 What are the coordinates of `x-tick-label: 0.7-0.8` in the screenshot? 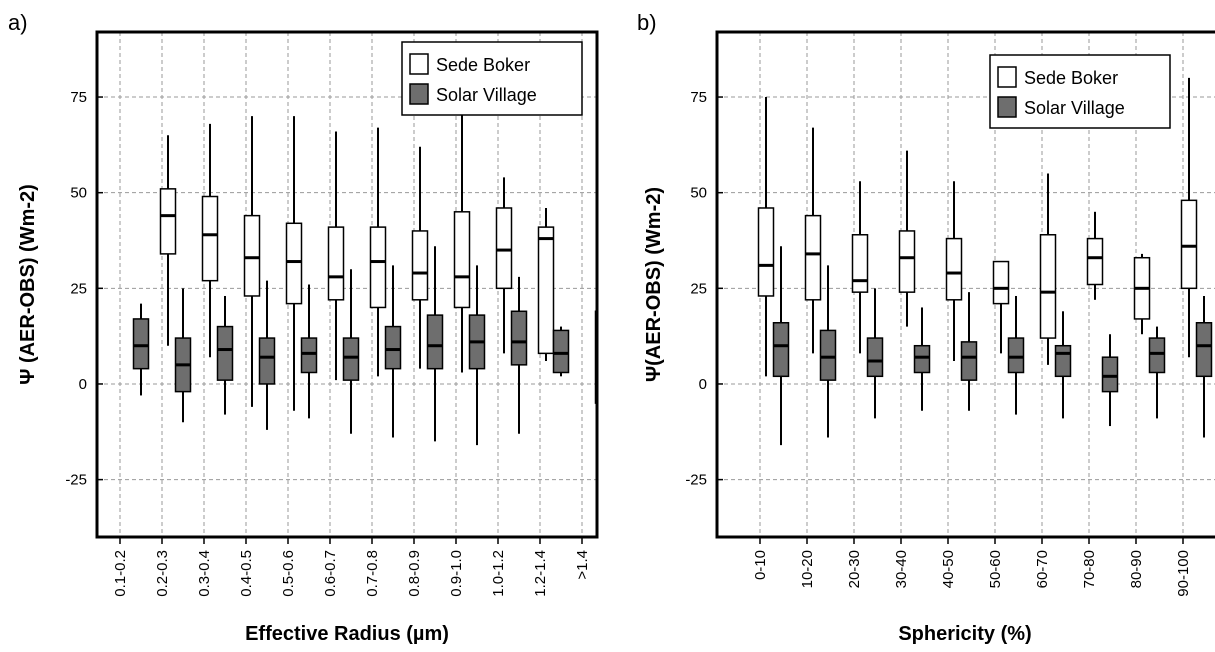 It's located at (372, 573).